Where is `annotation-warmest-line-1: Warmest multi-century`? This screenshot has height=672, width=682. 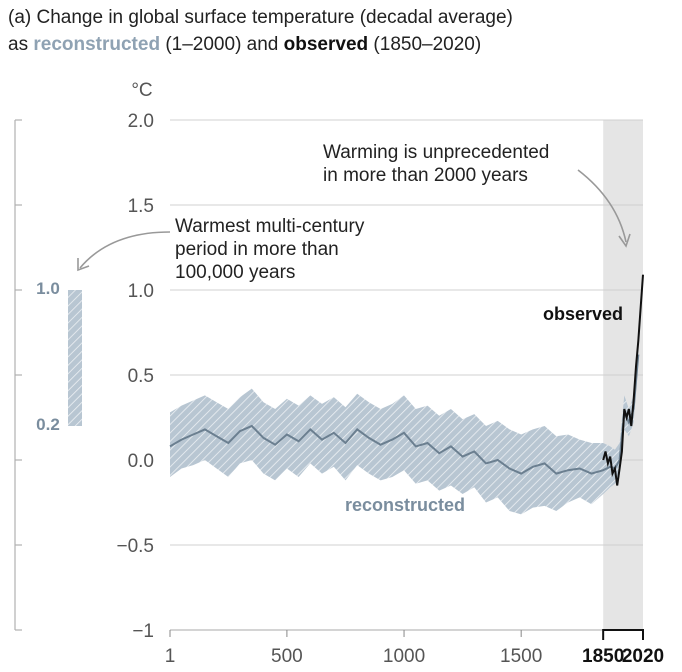
annotation-warmest-line-1: Warmest multi-century is located at coordinates (270, 226).